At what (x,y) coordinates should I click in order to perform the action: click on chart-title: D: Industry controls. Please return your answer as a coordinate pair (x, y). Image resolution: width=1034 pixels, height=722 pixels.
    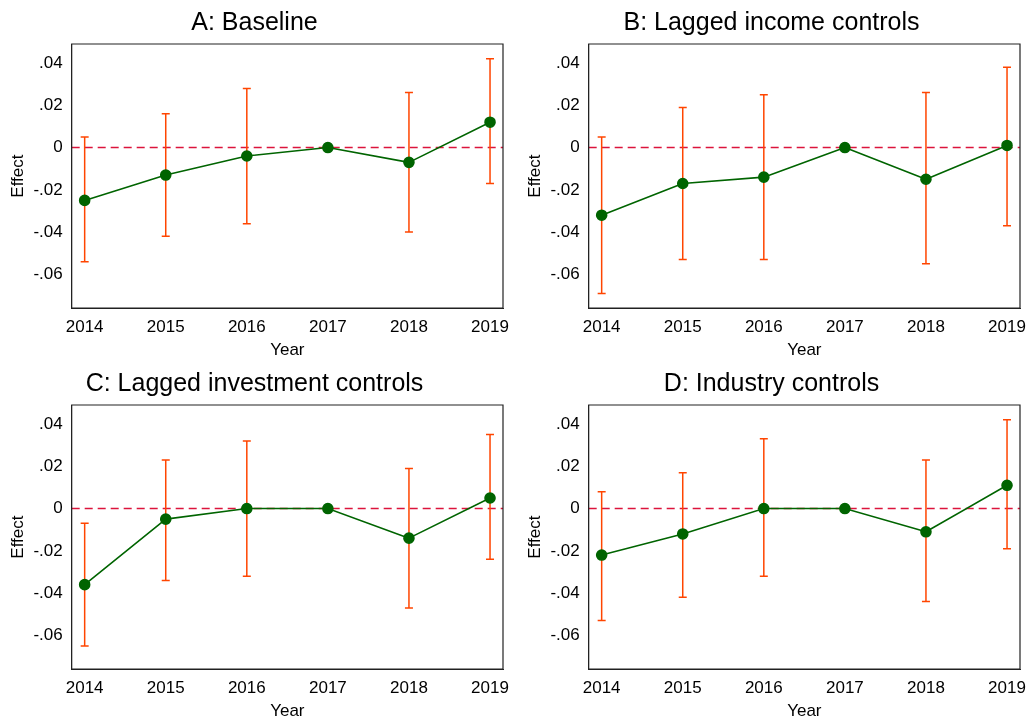
    Looking at the image, I should click on (771, 381).